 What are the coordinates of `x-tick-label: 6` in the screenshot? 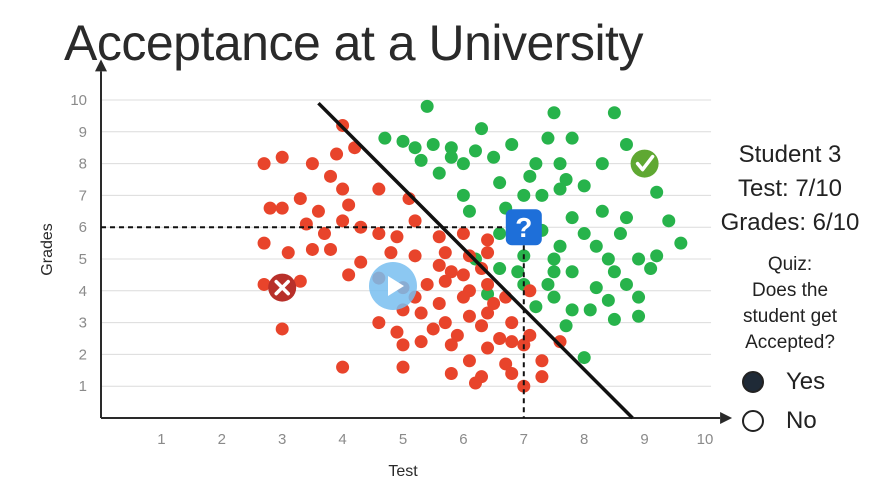 It's located at (463, 439).